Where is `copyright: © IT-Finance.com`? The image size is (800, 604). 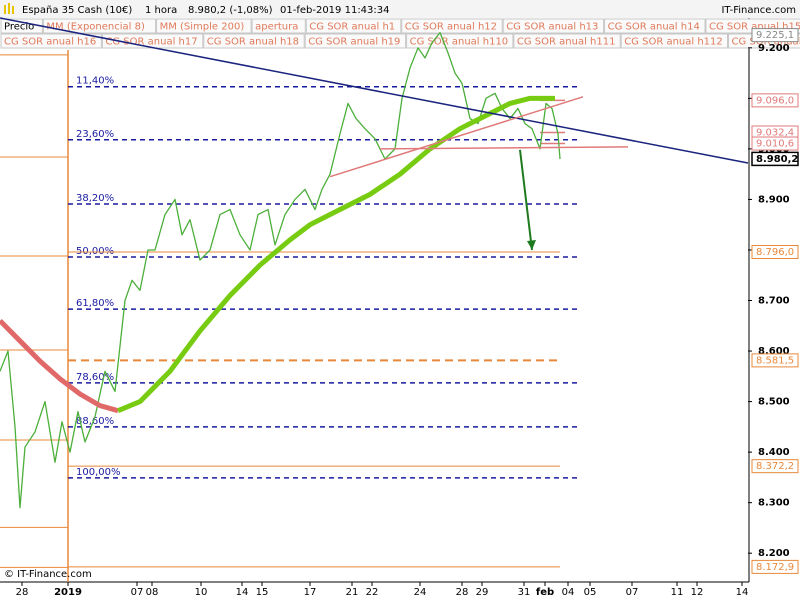
copyright: © IT-Finance.com is located at coordinates (48, 574).